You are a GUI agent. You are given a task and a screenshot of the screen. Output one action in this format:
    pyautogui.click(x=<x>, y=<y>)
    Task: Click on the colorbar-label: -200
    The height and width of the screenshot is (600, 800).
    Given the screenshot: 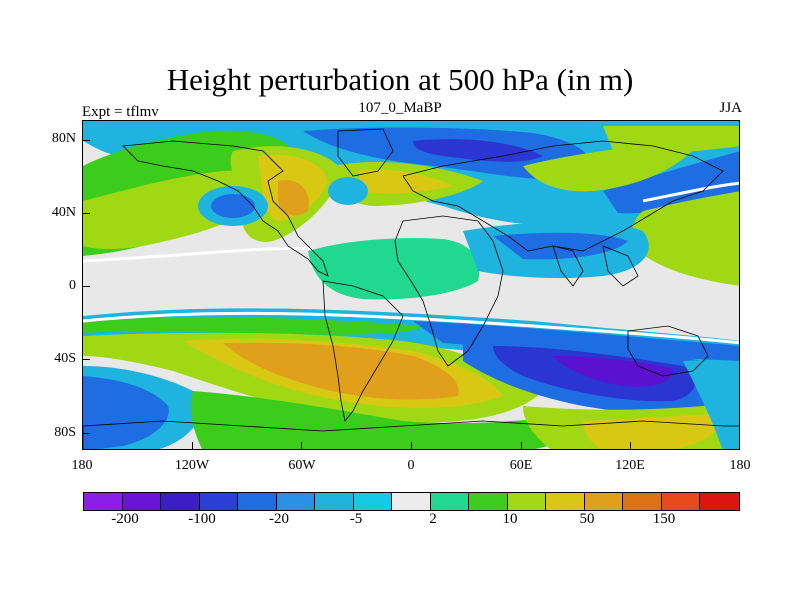 What is the action you would take?
    pyautogui.click(x=125, y=519)
    